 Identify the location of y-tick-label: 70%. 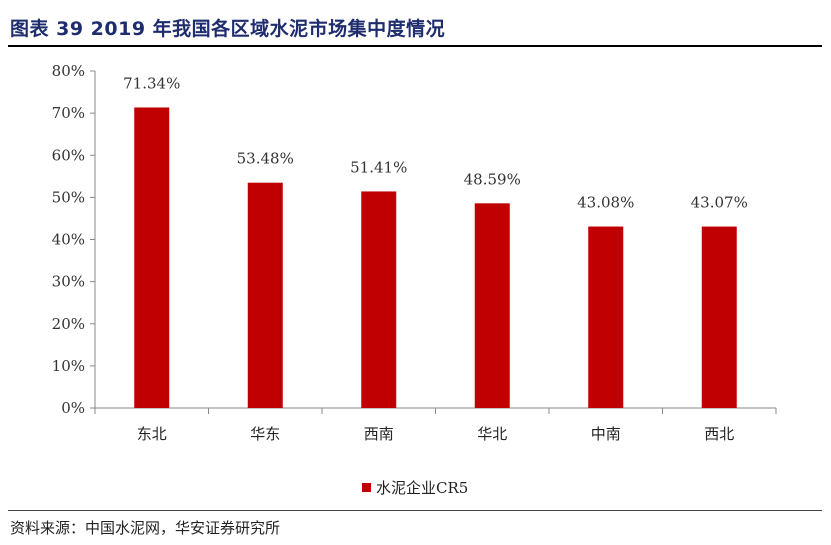
(68, 113).